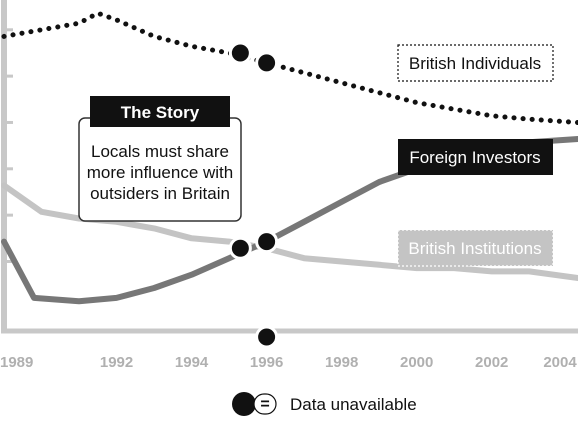 This screenshot has height=431, width=578. What do you see at coordinates (160, 151) in the screenshot?
I see `story-line-1: Locals must share` at bounding box center [160, 151].